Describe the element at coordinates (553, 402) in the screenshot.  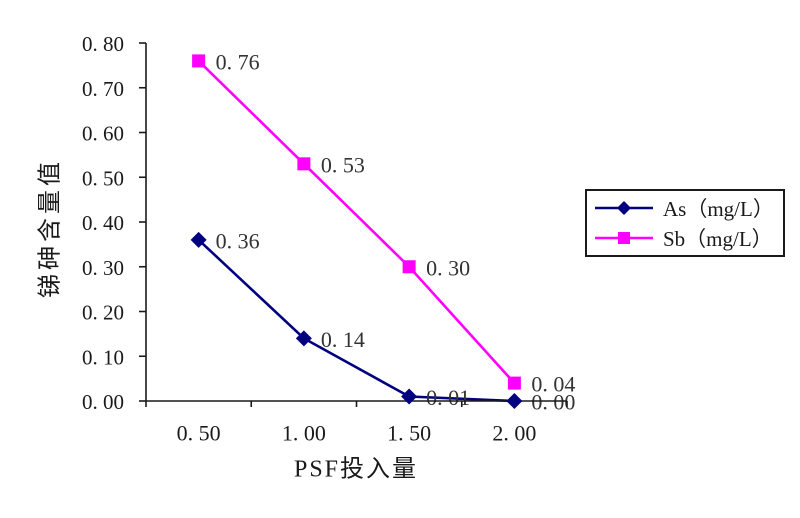
I see `point-label-as-3: 0. 00` at that location.